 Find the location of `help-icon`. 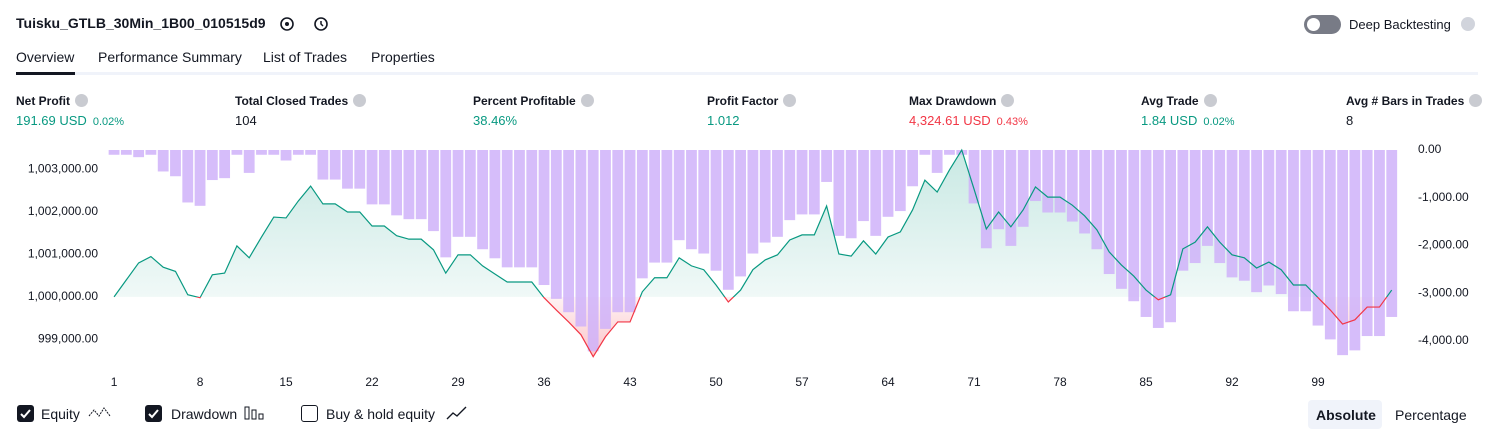

help-icon is located at coordinates (1468, 24).